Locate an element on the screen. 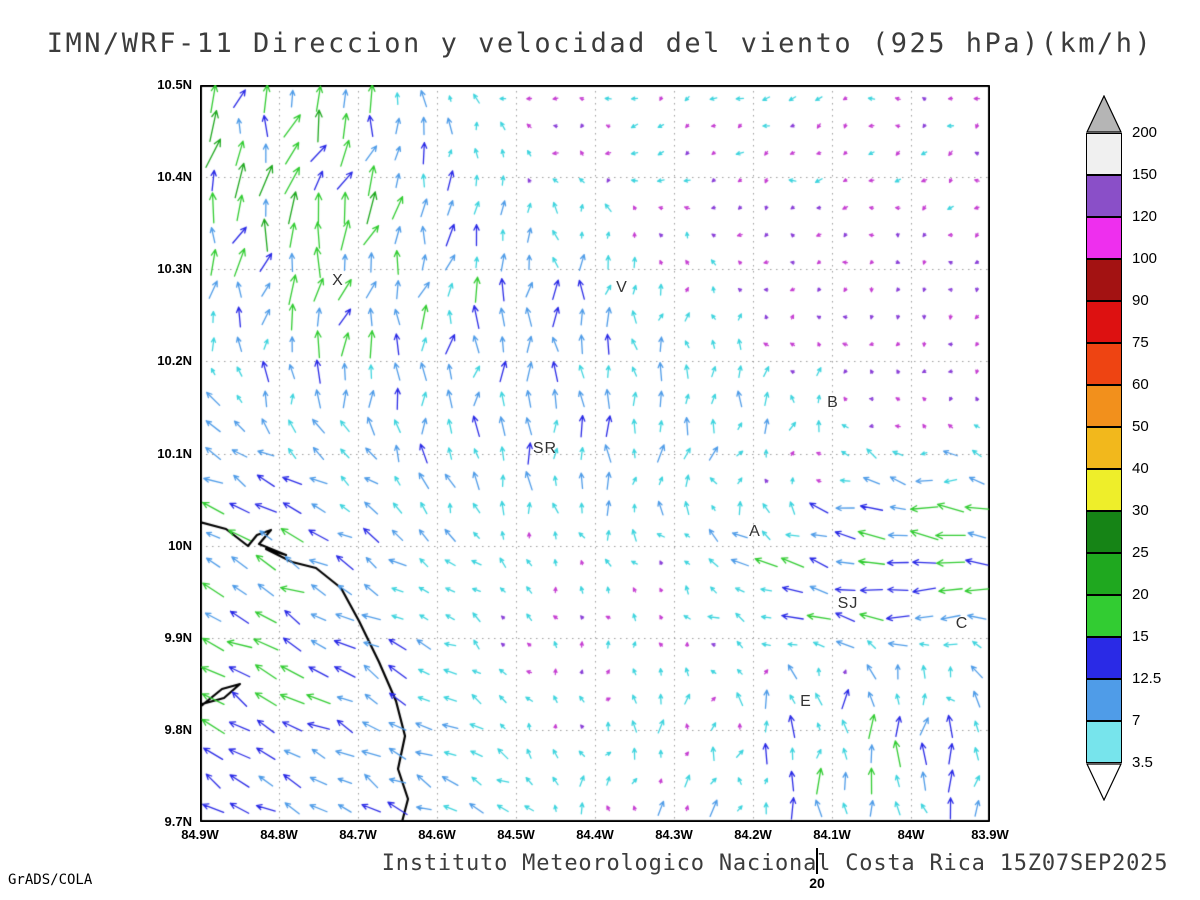  colorbar-tick-label: 12.5 is located at coordinates (1147, 678).